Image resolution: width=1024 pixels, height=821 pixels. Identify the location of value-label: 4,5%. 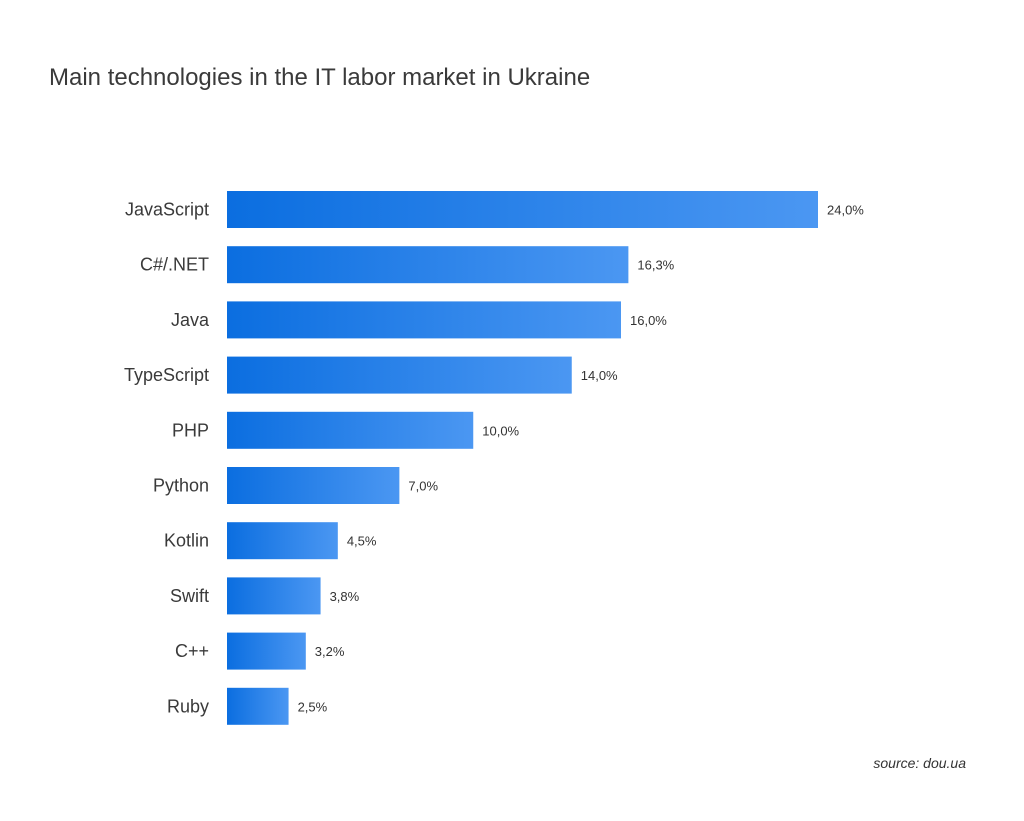
(362, 541).